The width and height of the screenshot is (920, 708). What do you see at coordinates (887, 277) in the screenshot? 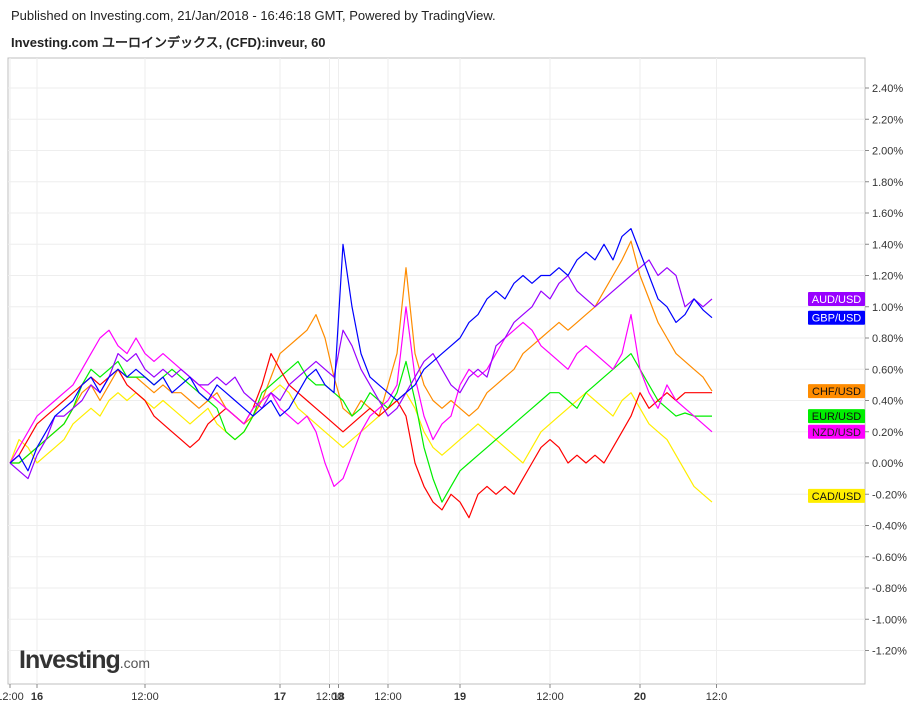
I see `y-tick-label: 1.20%` at bounding box center [887, 277].